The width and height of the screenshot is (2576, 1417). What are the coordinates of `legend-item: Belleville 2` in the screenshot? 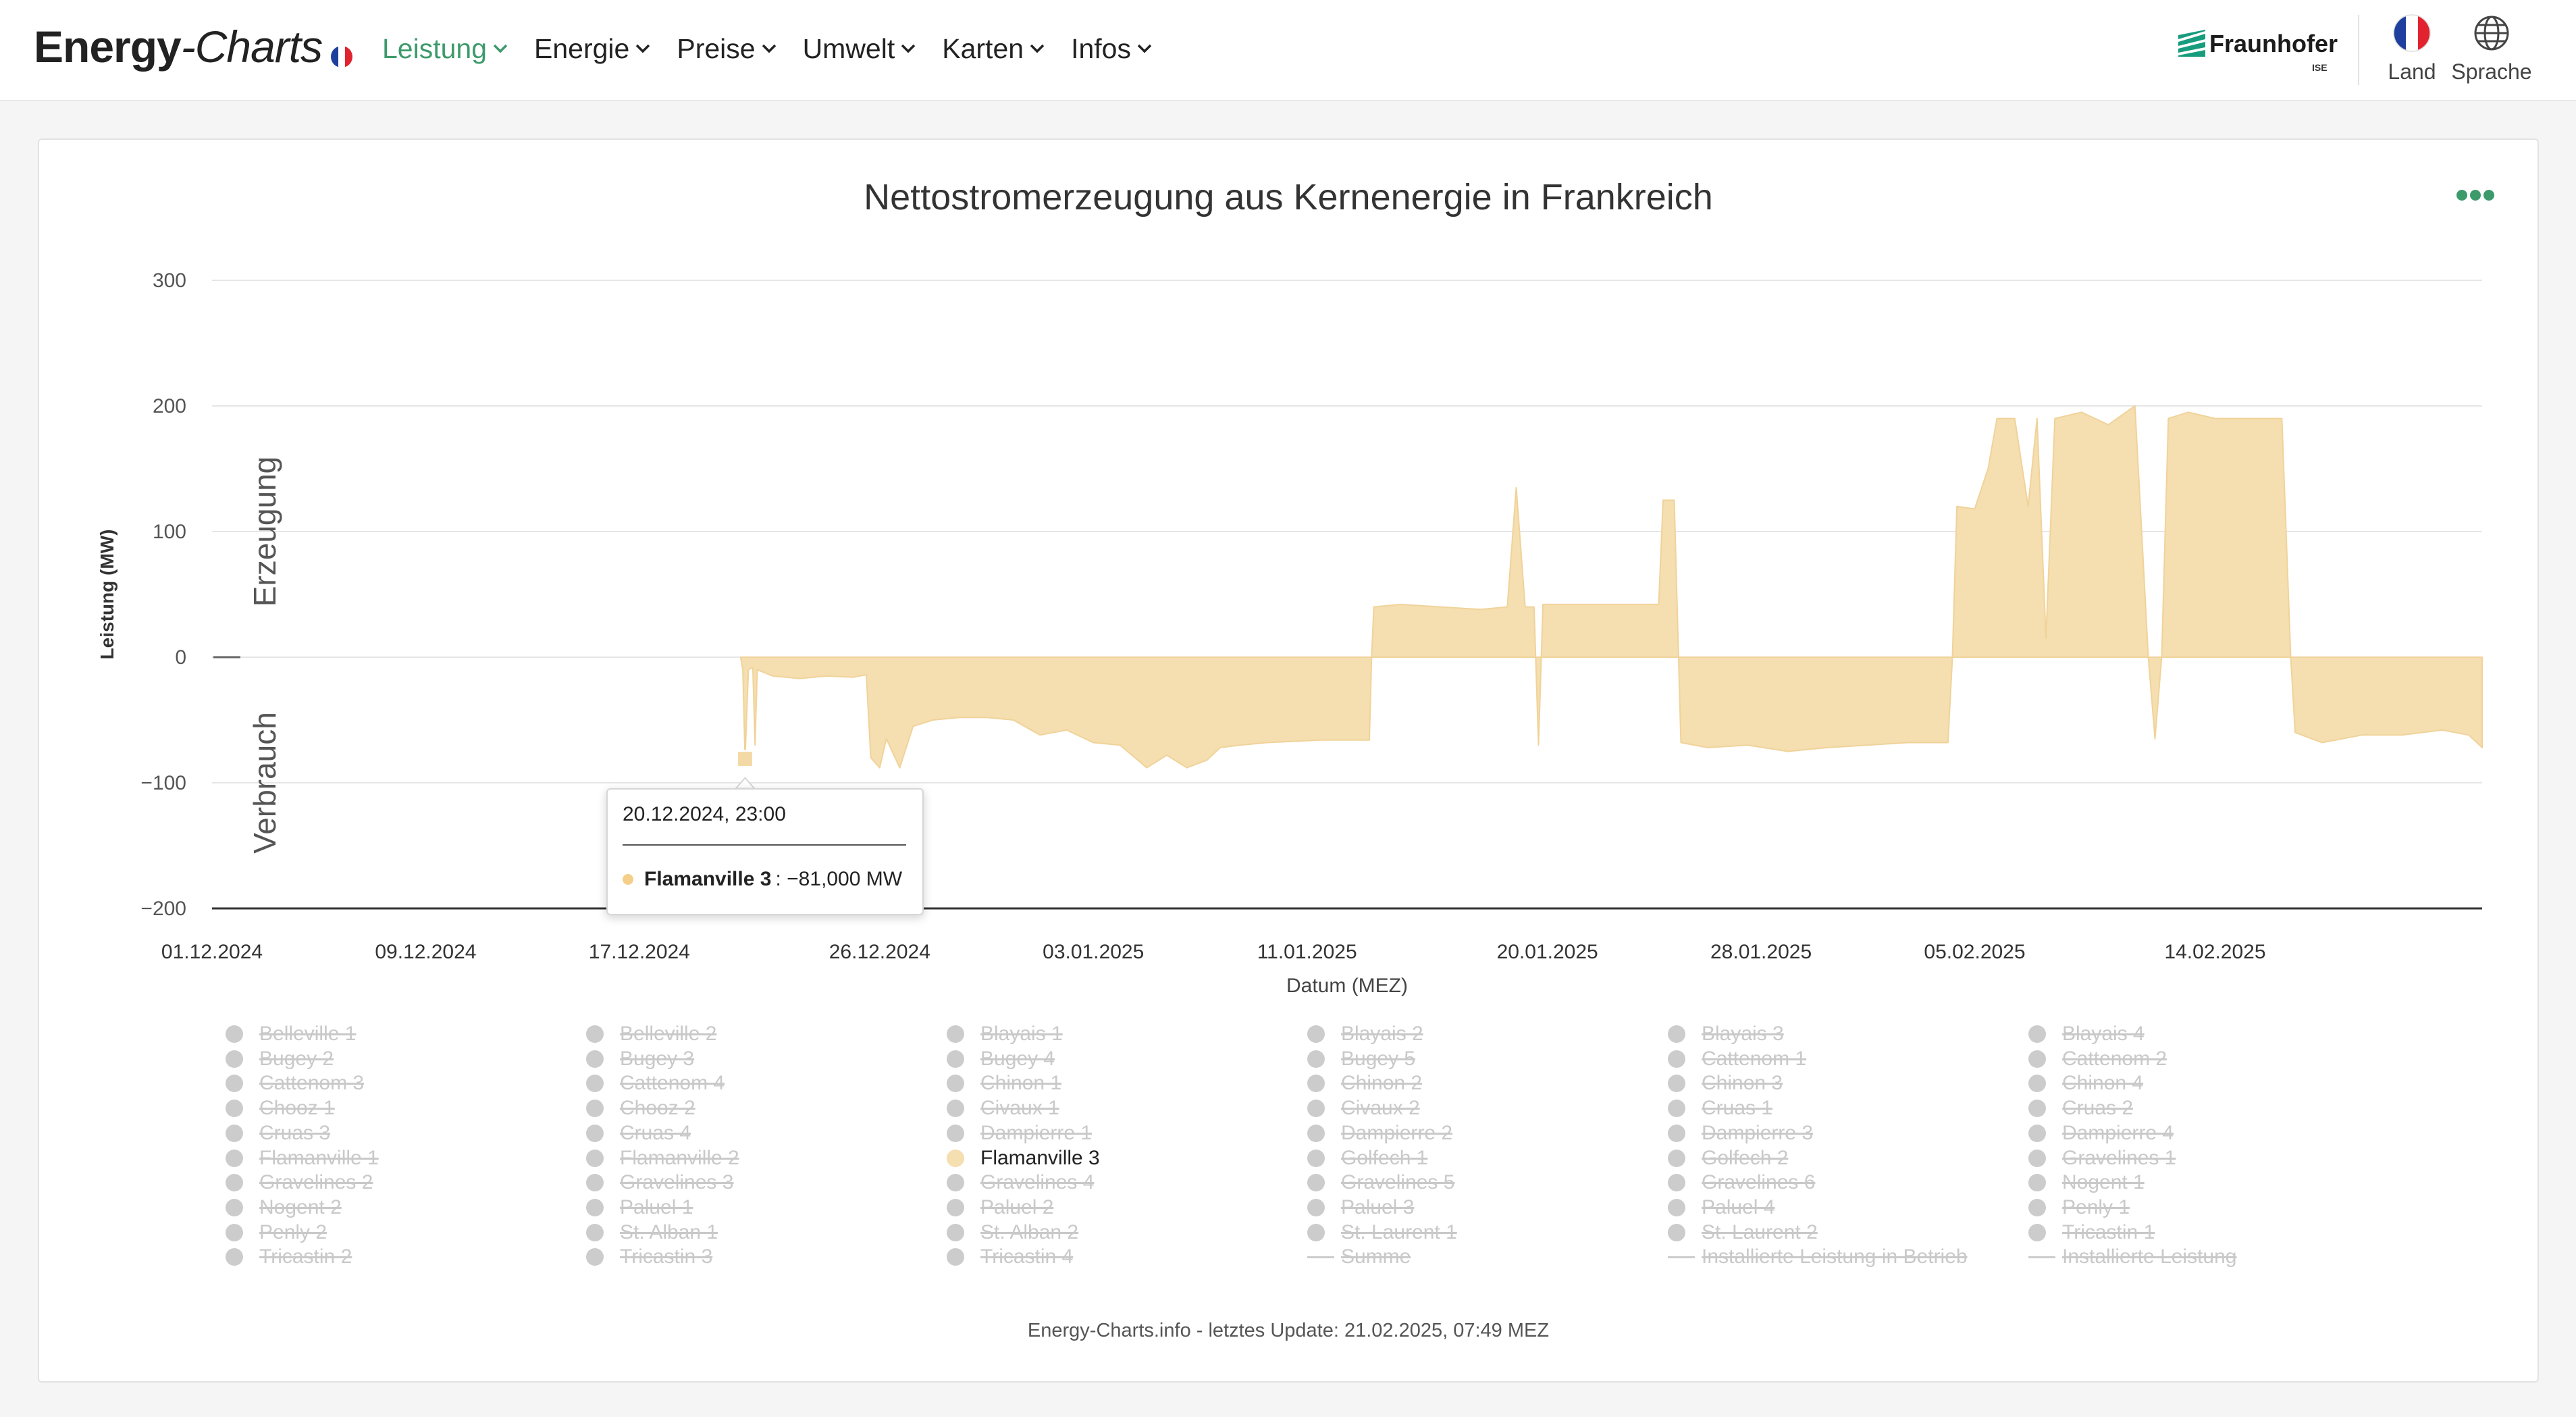 It's located at (651, 1034).